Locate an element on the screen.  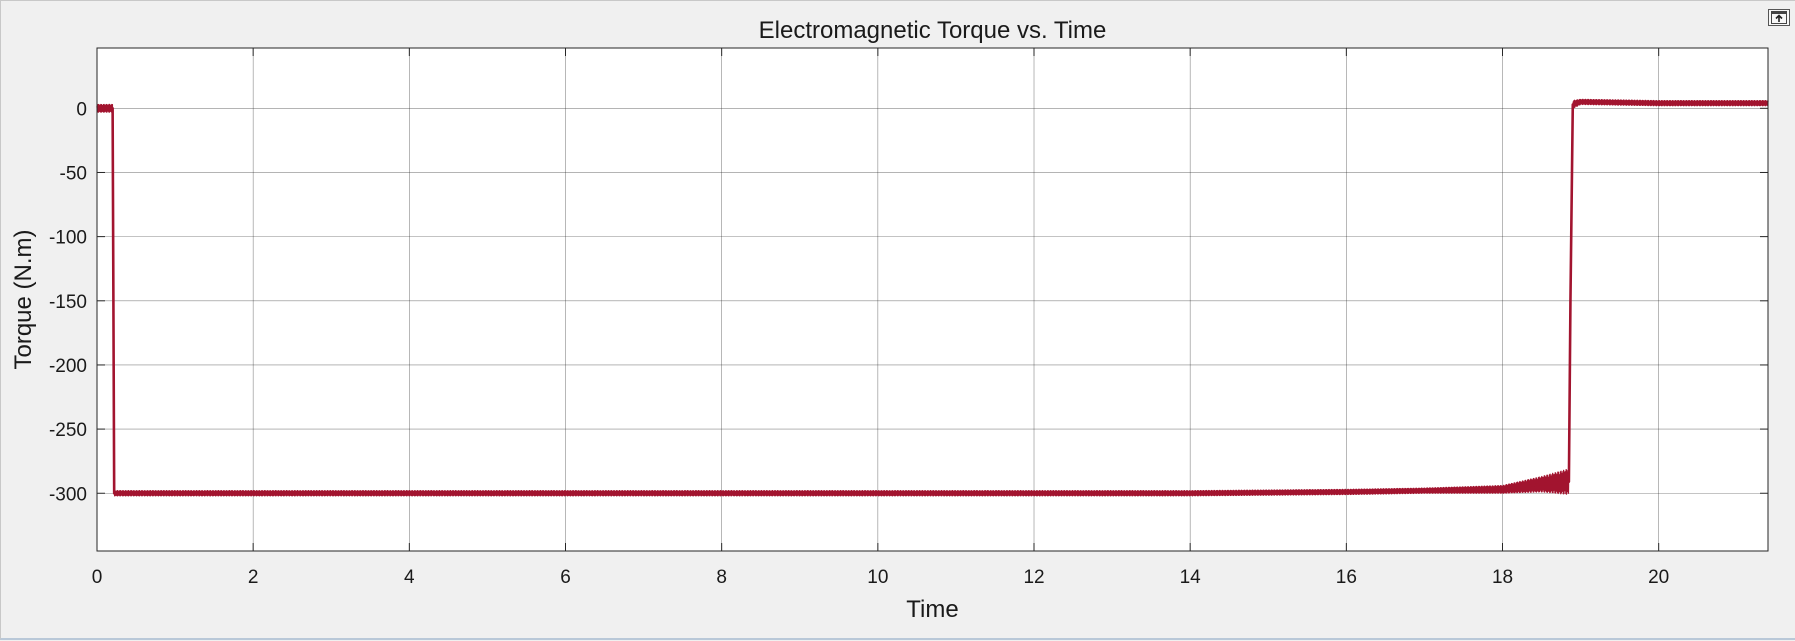
x-tick-label: 12 is located at coordinates (1033, 577).